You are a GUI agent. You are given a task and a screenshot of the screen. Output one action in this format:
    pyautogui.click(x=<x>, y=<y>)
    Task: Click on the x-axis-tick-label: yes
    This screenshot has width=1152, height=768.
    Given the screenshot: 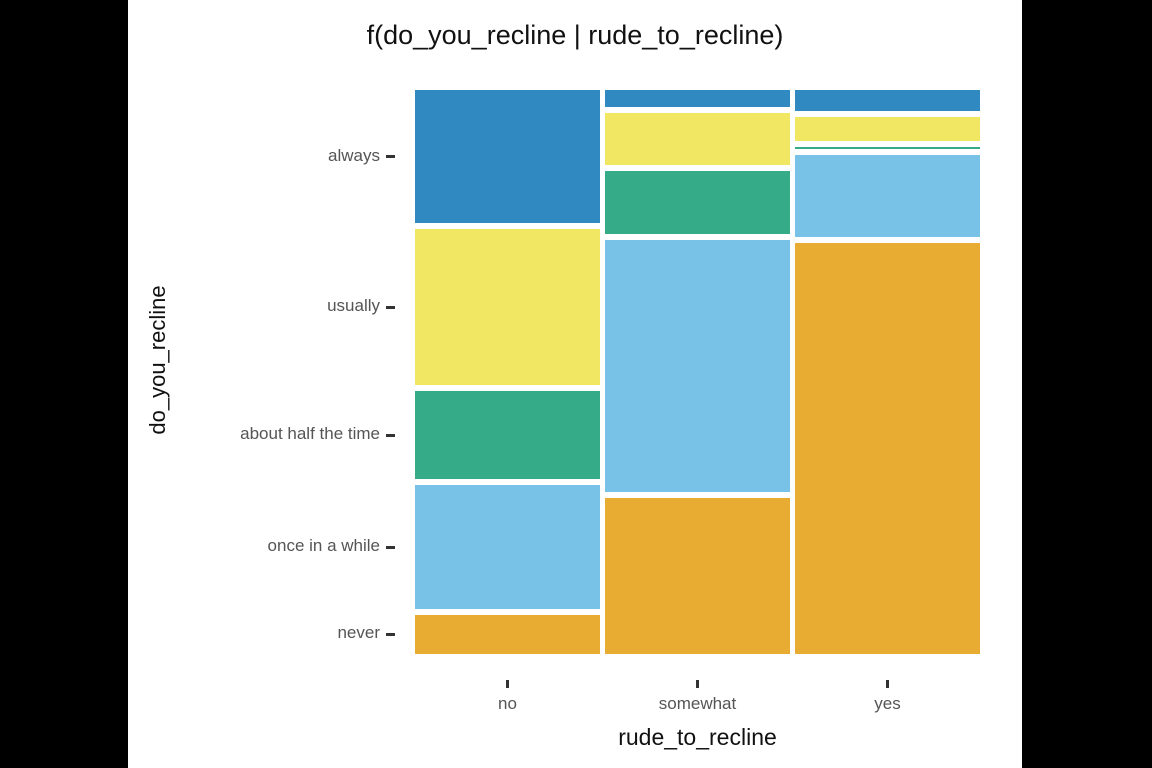 What is the action you would take?
    pyautogui.click(x=887, y=703)
    